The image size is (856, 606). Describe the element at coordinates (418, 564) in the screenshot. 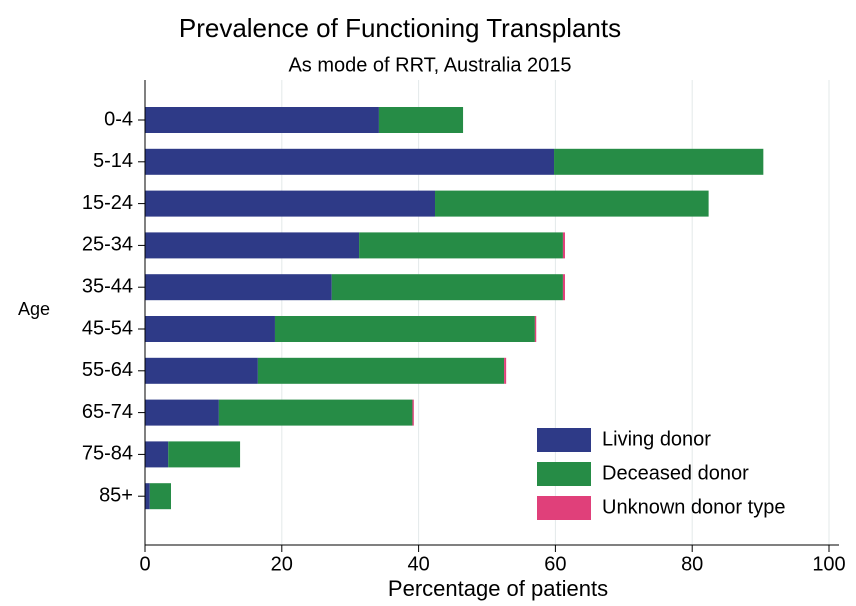

I see `x-tick-label: 40` at that location.